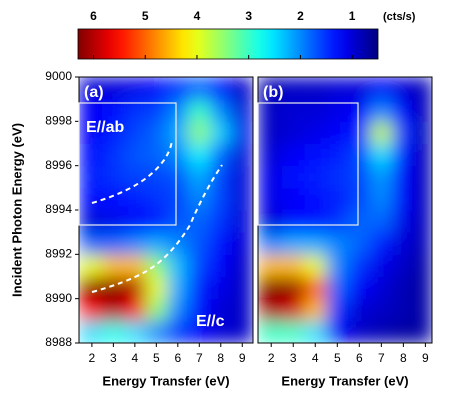  Describe the element at coordinates (165, 380) in the screenshot. I see `x-axis-label: Energy Transfer (eV)` at that location.